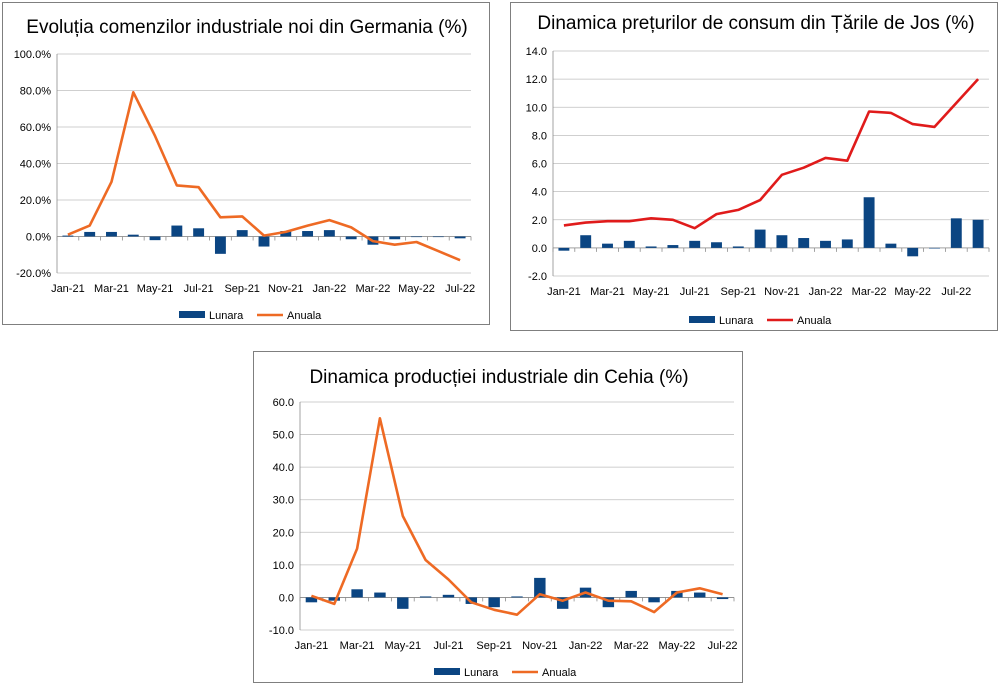 This screenshot has height=684, width=1000. Describe the element at coordinates (33, 55) in the screenshot. I see `y-tick-label: 100.0%` at that location.